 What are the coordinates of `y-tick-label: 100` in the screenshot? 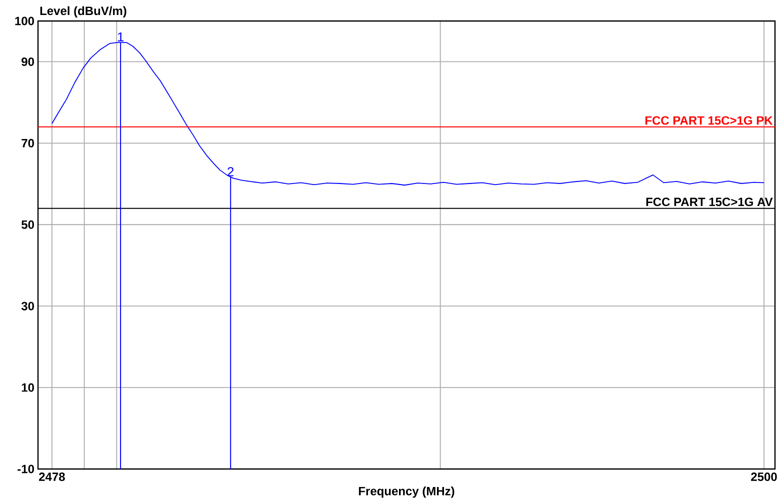 It's located at (24, 21).